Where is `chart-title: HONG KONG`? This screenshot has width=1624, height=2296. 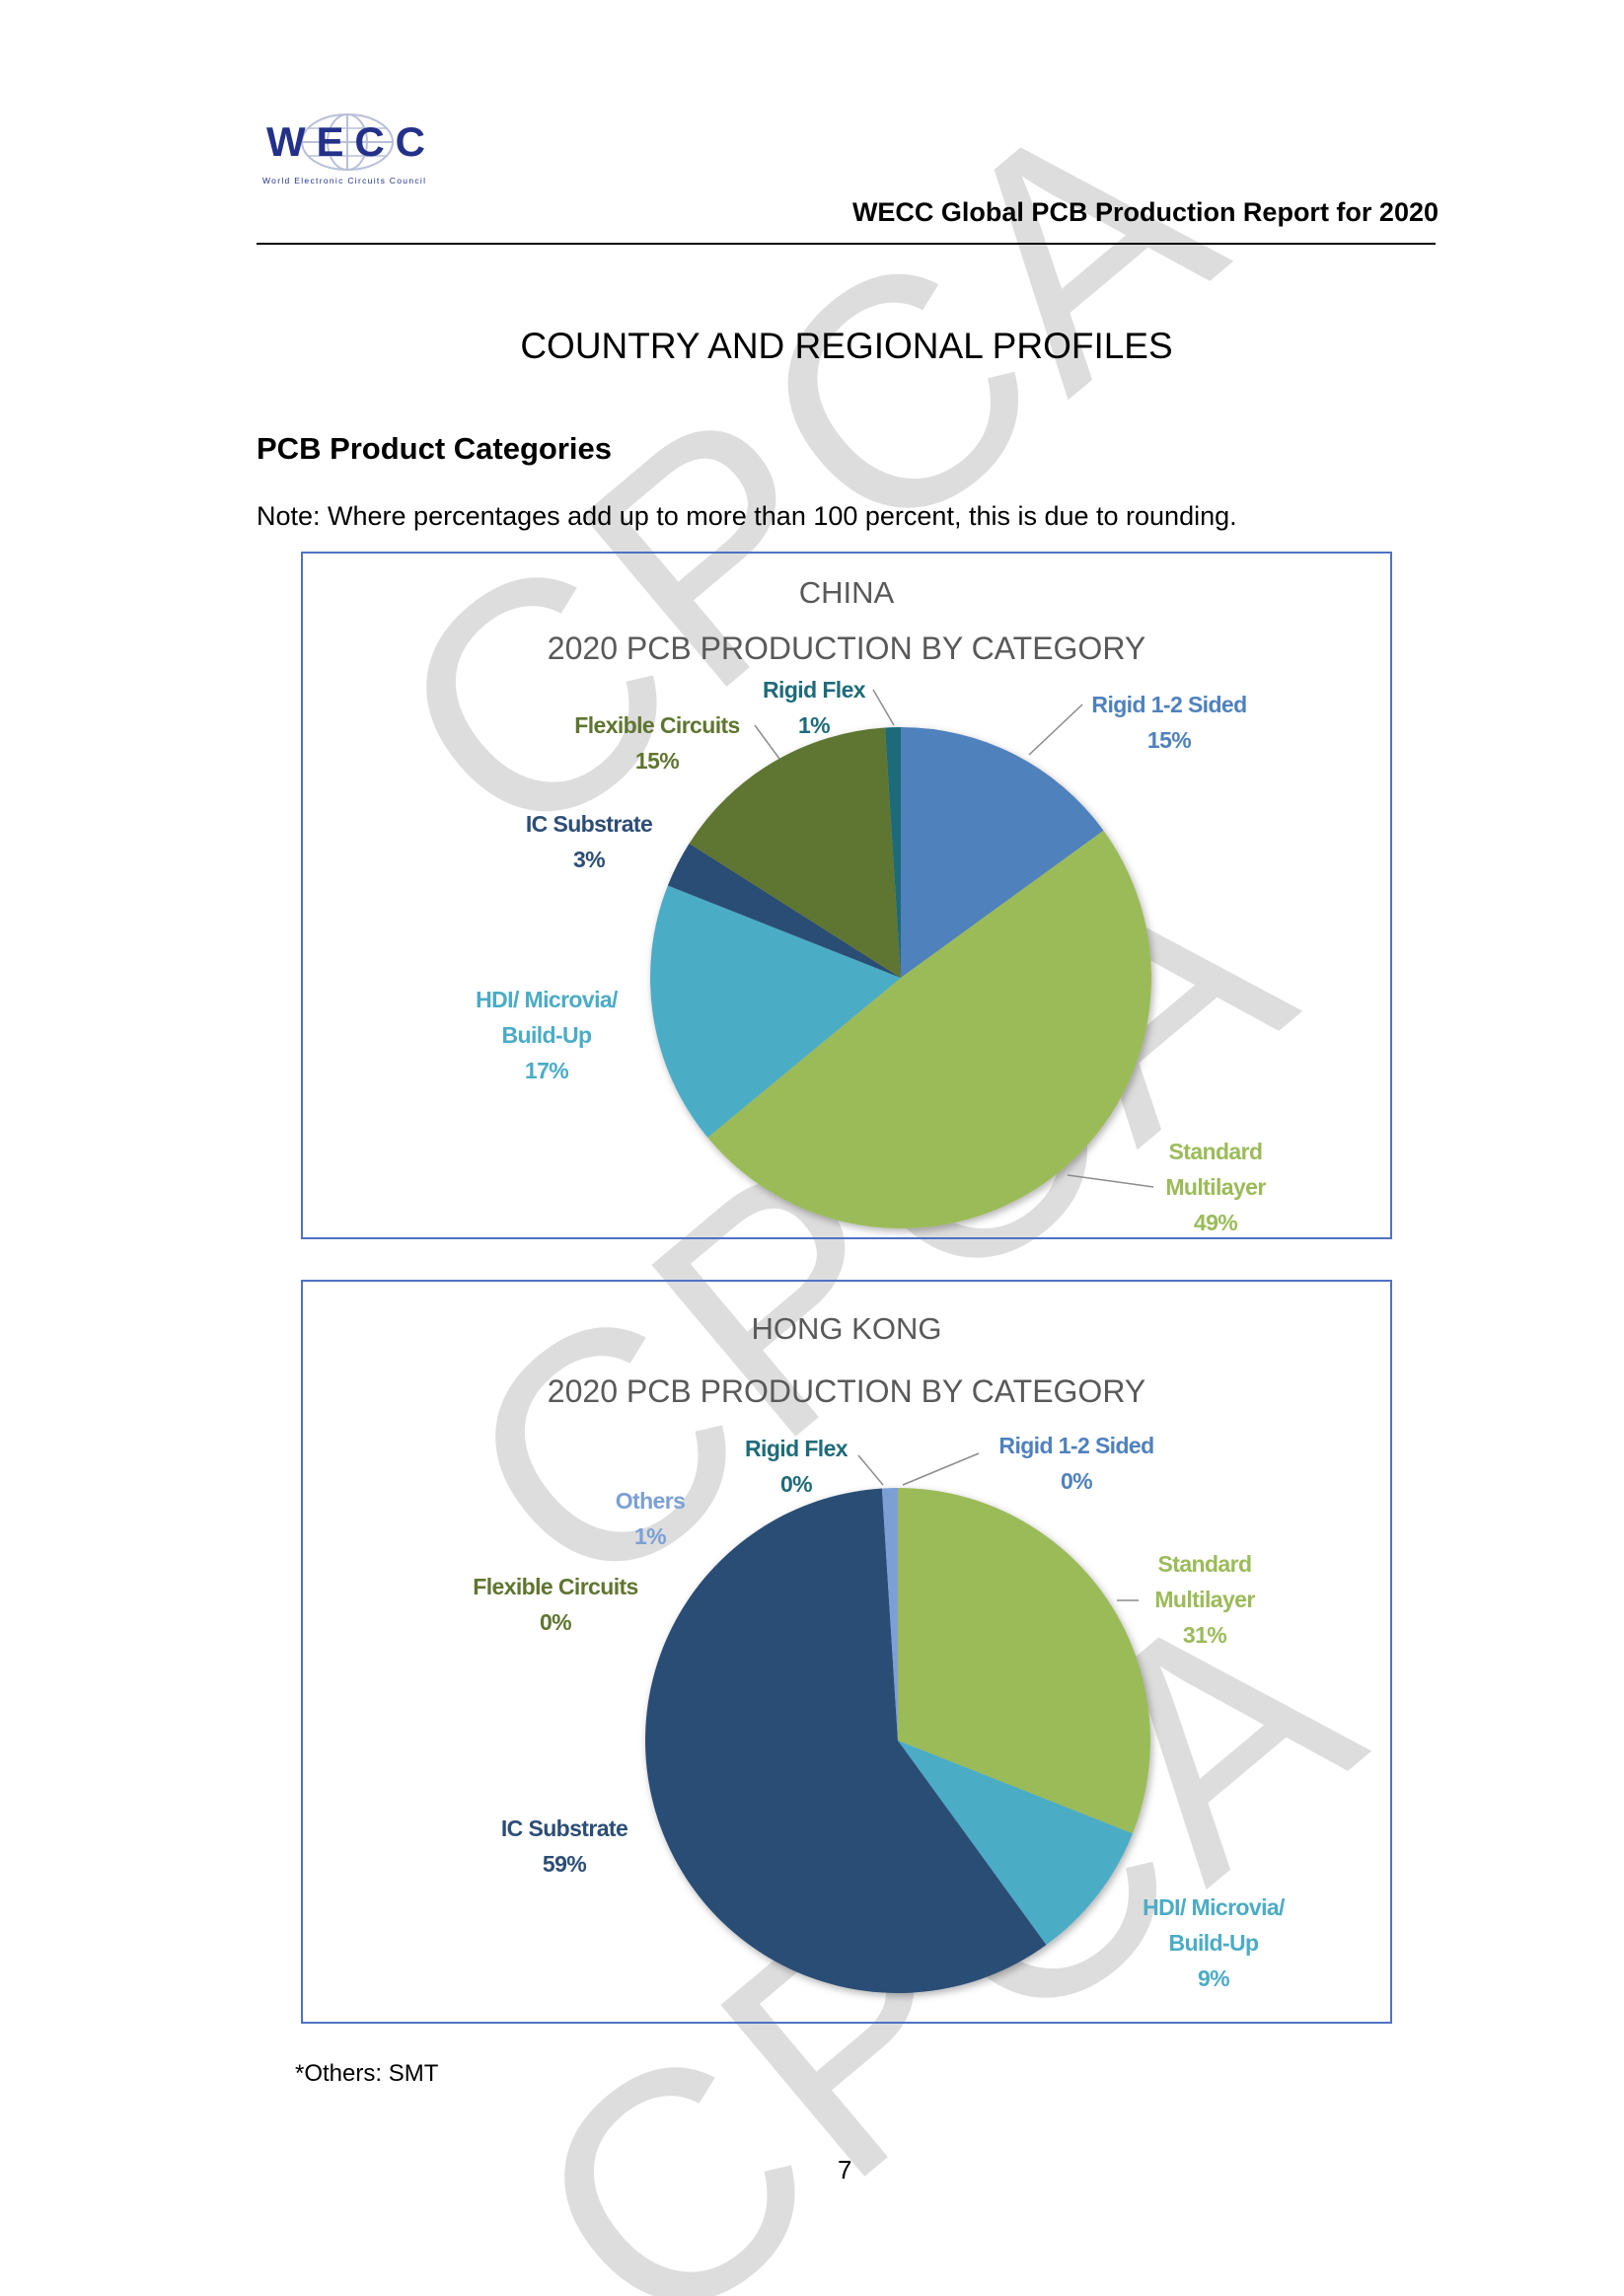
chart-title: HONG KONG is located at coordinates (847, 1328).